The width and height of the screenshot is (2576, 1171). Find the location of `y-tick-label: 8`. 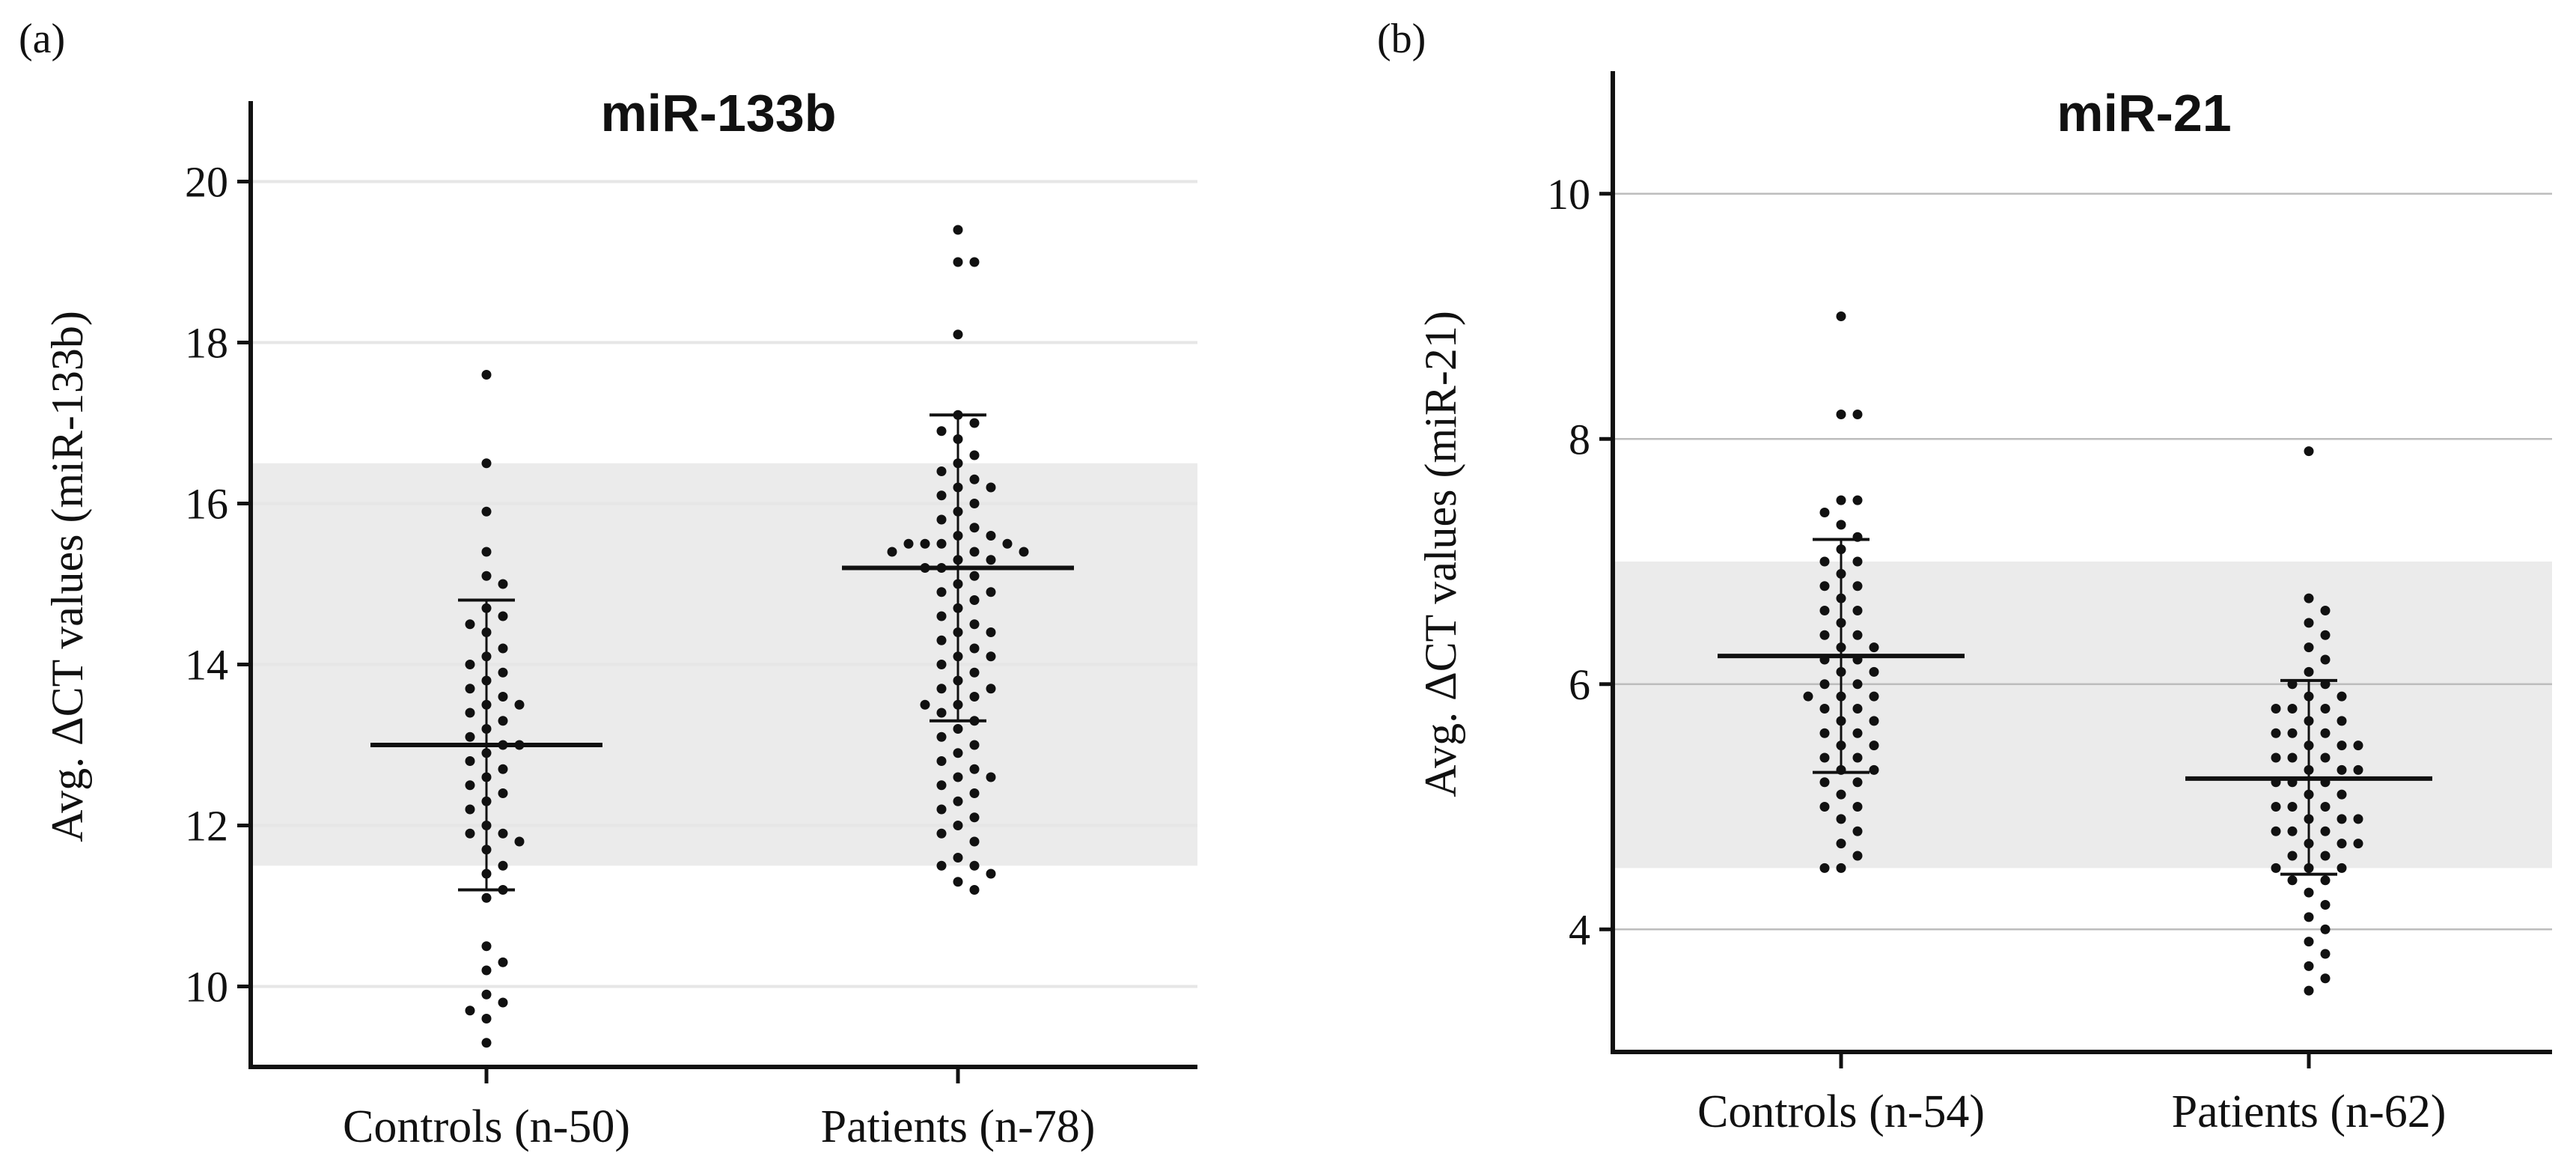

y-tick-label: 8 is located at coordinates (1579, 439).